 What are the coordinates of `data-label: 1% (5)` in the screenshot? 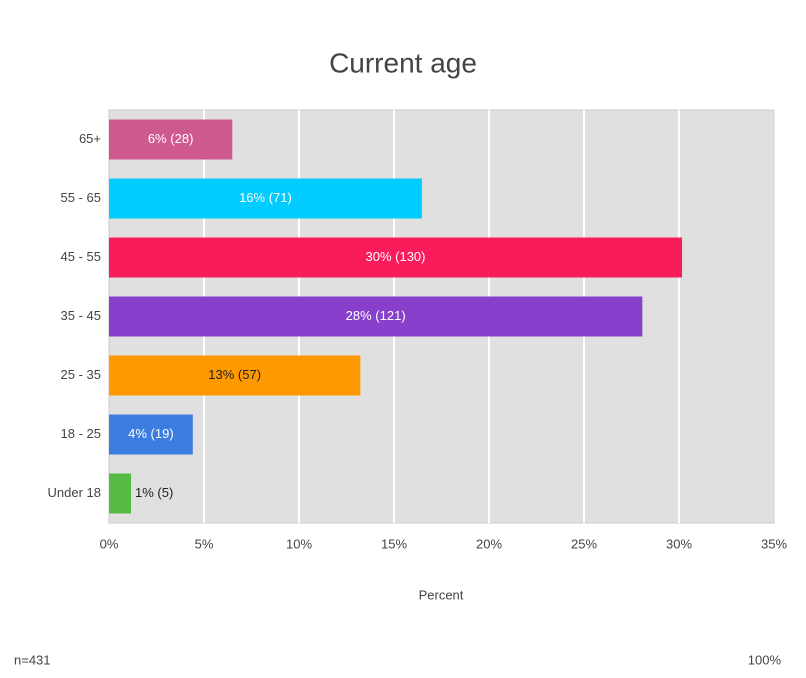 It's located at (154, 492).